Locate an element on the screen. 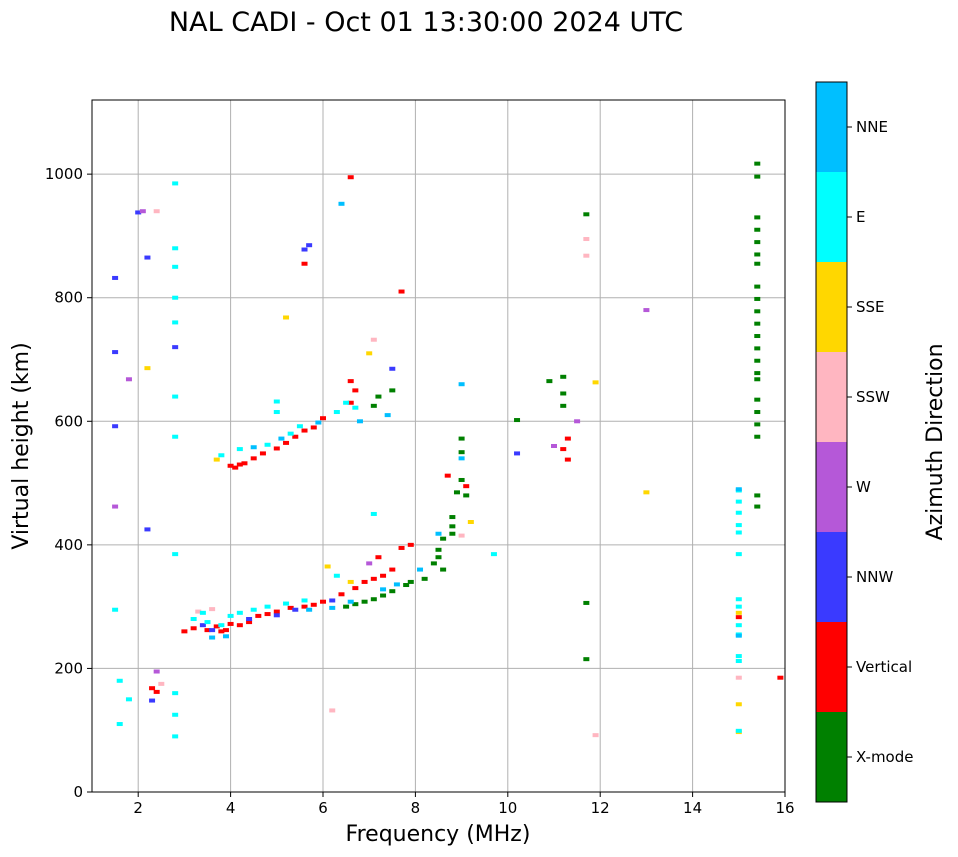 Image resolution: width=958 pixels, height=857 pixels. colorbar-segment is located at coordinates (831, 307).